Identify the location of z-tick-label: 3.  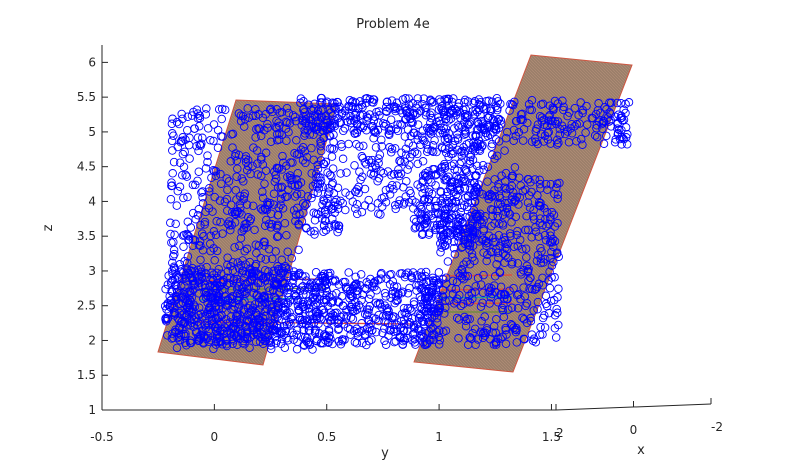
(92, 271).